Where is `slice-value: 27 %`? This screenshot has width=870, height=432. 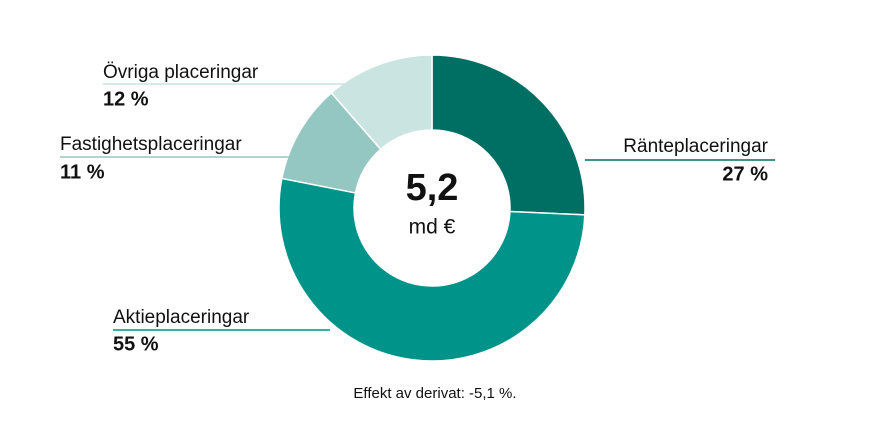
slice-value: 27 % is located at coordinates (745, 174).